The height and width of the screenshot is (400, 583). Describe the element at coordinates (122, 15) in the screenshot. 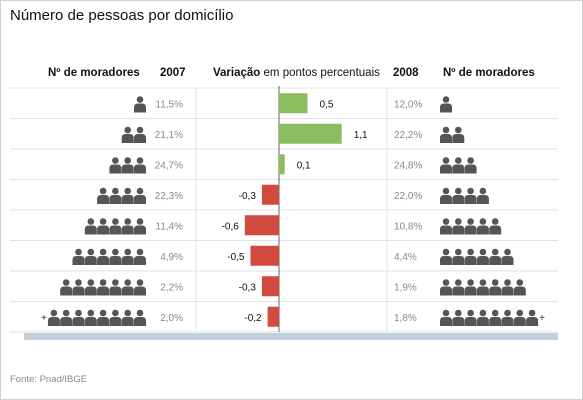

I see `chart-title: Número de pessoas por domicílio` at that location.